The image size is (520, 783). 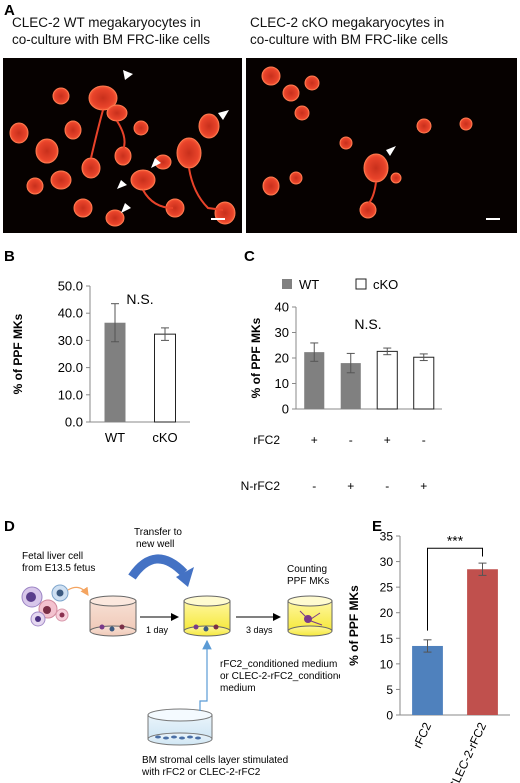 I want to click on y-tick-label: 40.0, so click(x=70, y=313).